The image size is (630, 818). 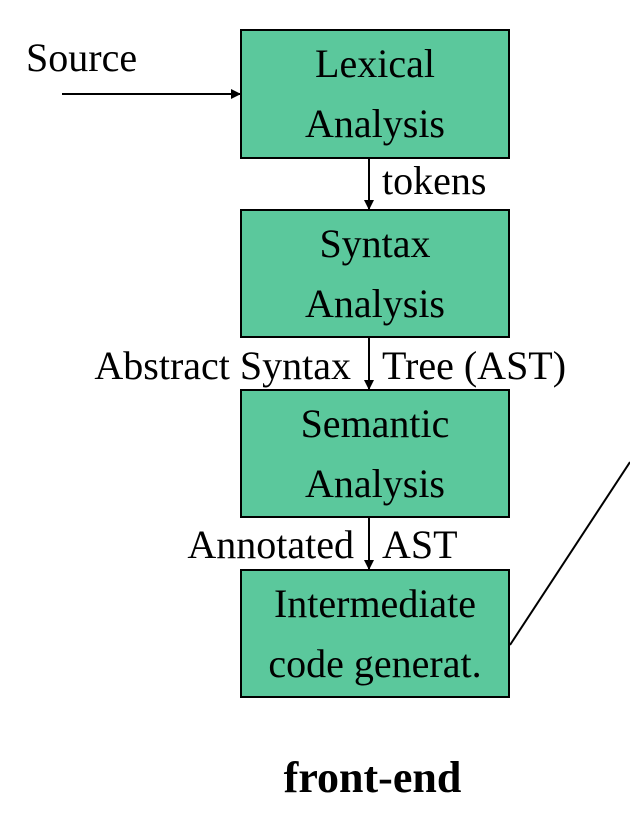 What do you see at coordinates (375, 453) in the screenshot?
I see `semantic-analysis-box: Semantic Analysis` at bounding box center [375, 453].